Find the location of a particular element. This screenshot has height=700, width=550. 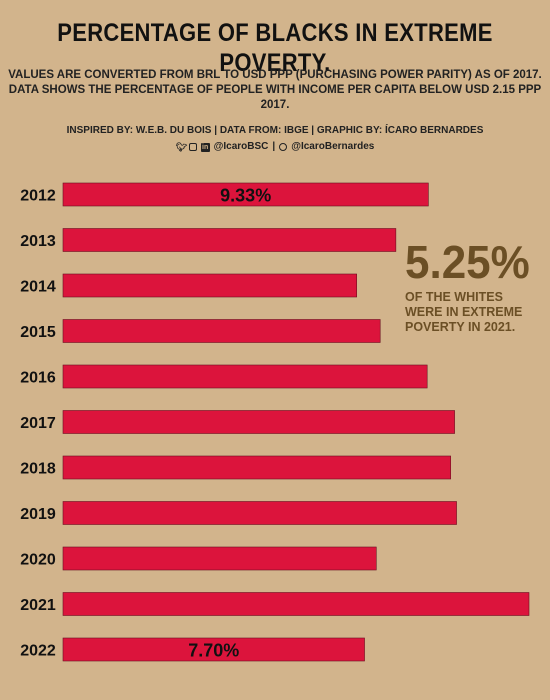

year-label: 2020 is located at coordinates (38, 560).